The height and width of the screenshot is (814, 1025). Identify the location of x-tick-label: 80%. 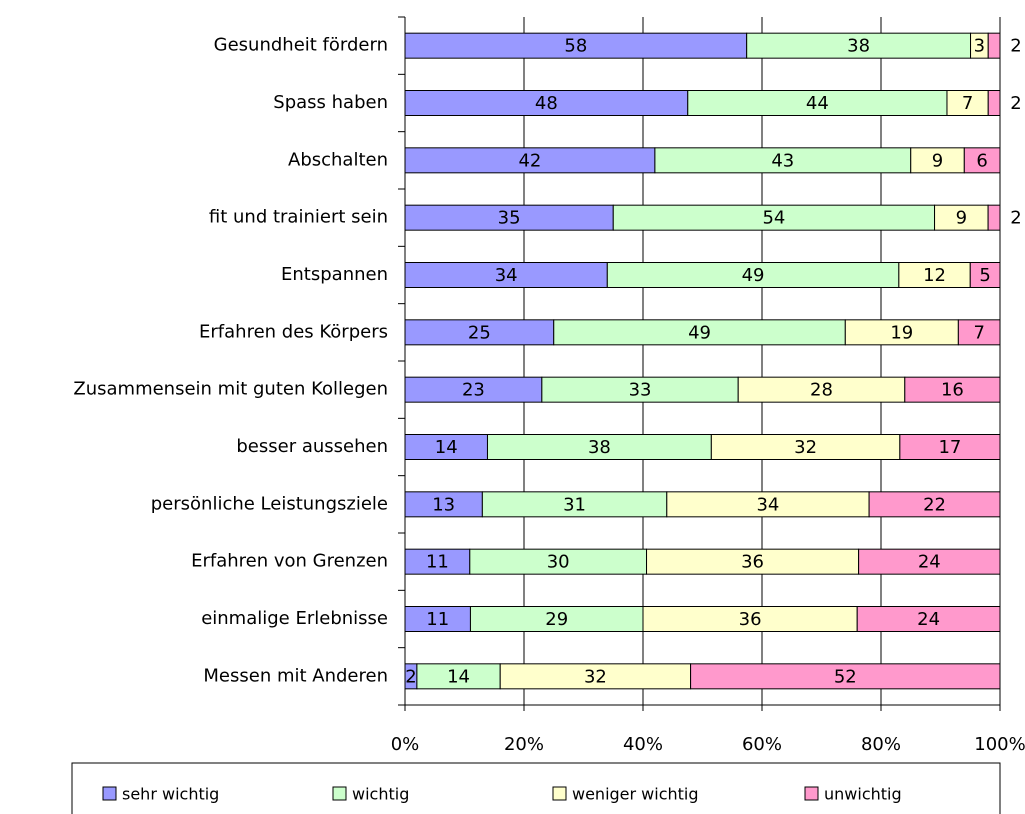
(881, 744).